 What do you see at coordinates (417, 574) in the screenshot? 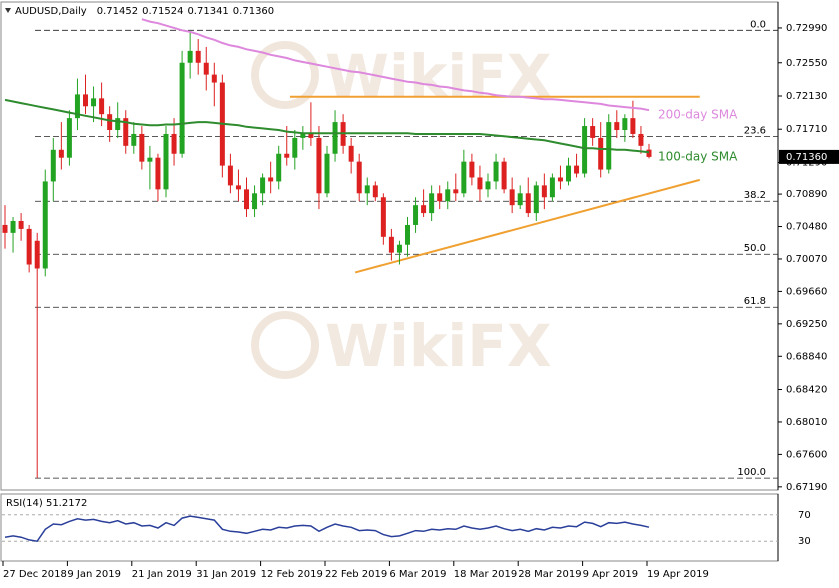
I see `x-tick-label: 6 Mar 2019` at bounding box center [417, 574].